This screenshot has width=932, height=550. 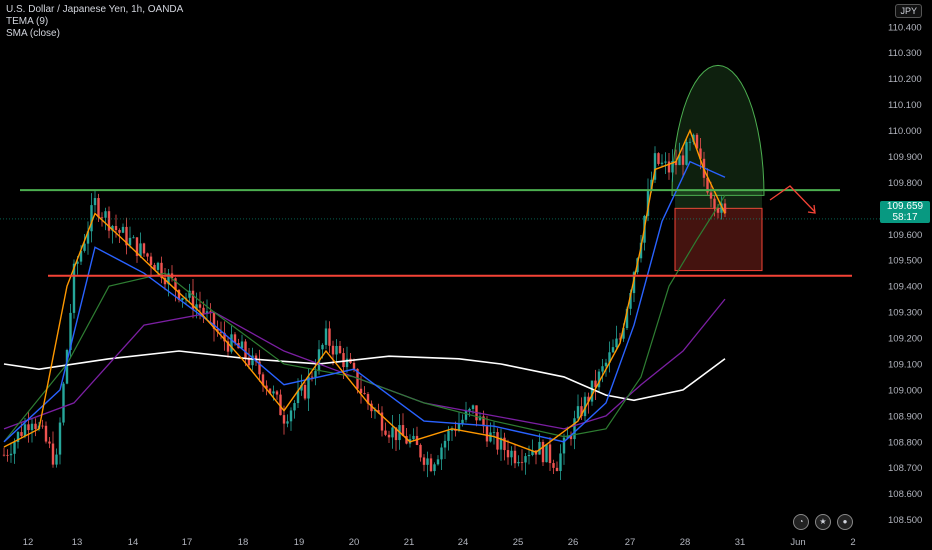 What do you see at coordinates (845, 522) in the screenshot?
I see `alert-flag-icon: ●` at bounding box center [845, 522].